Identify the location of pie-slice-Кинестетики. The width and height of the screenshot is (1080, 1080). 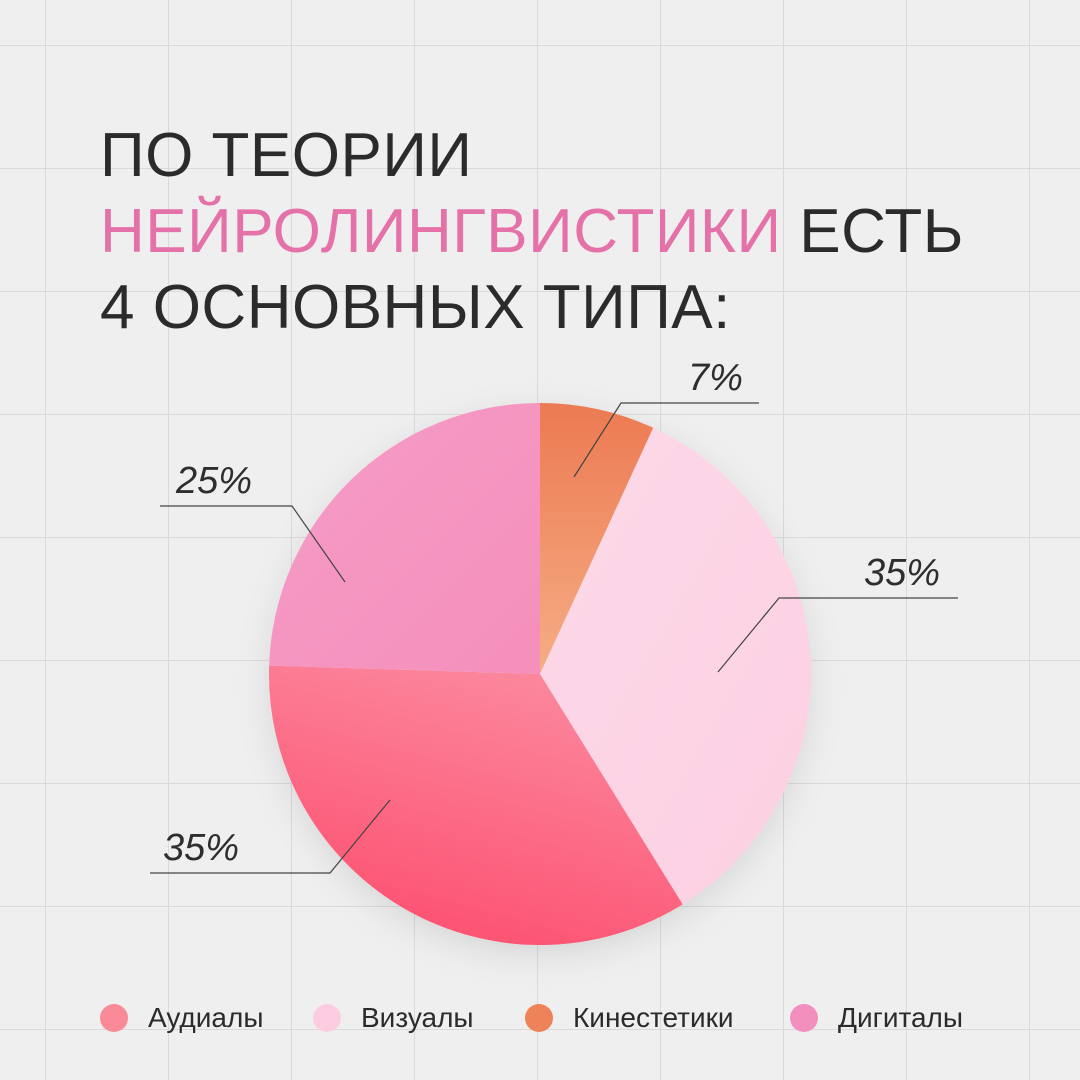
(597, 538).